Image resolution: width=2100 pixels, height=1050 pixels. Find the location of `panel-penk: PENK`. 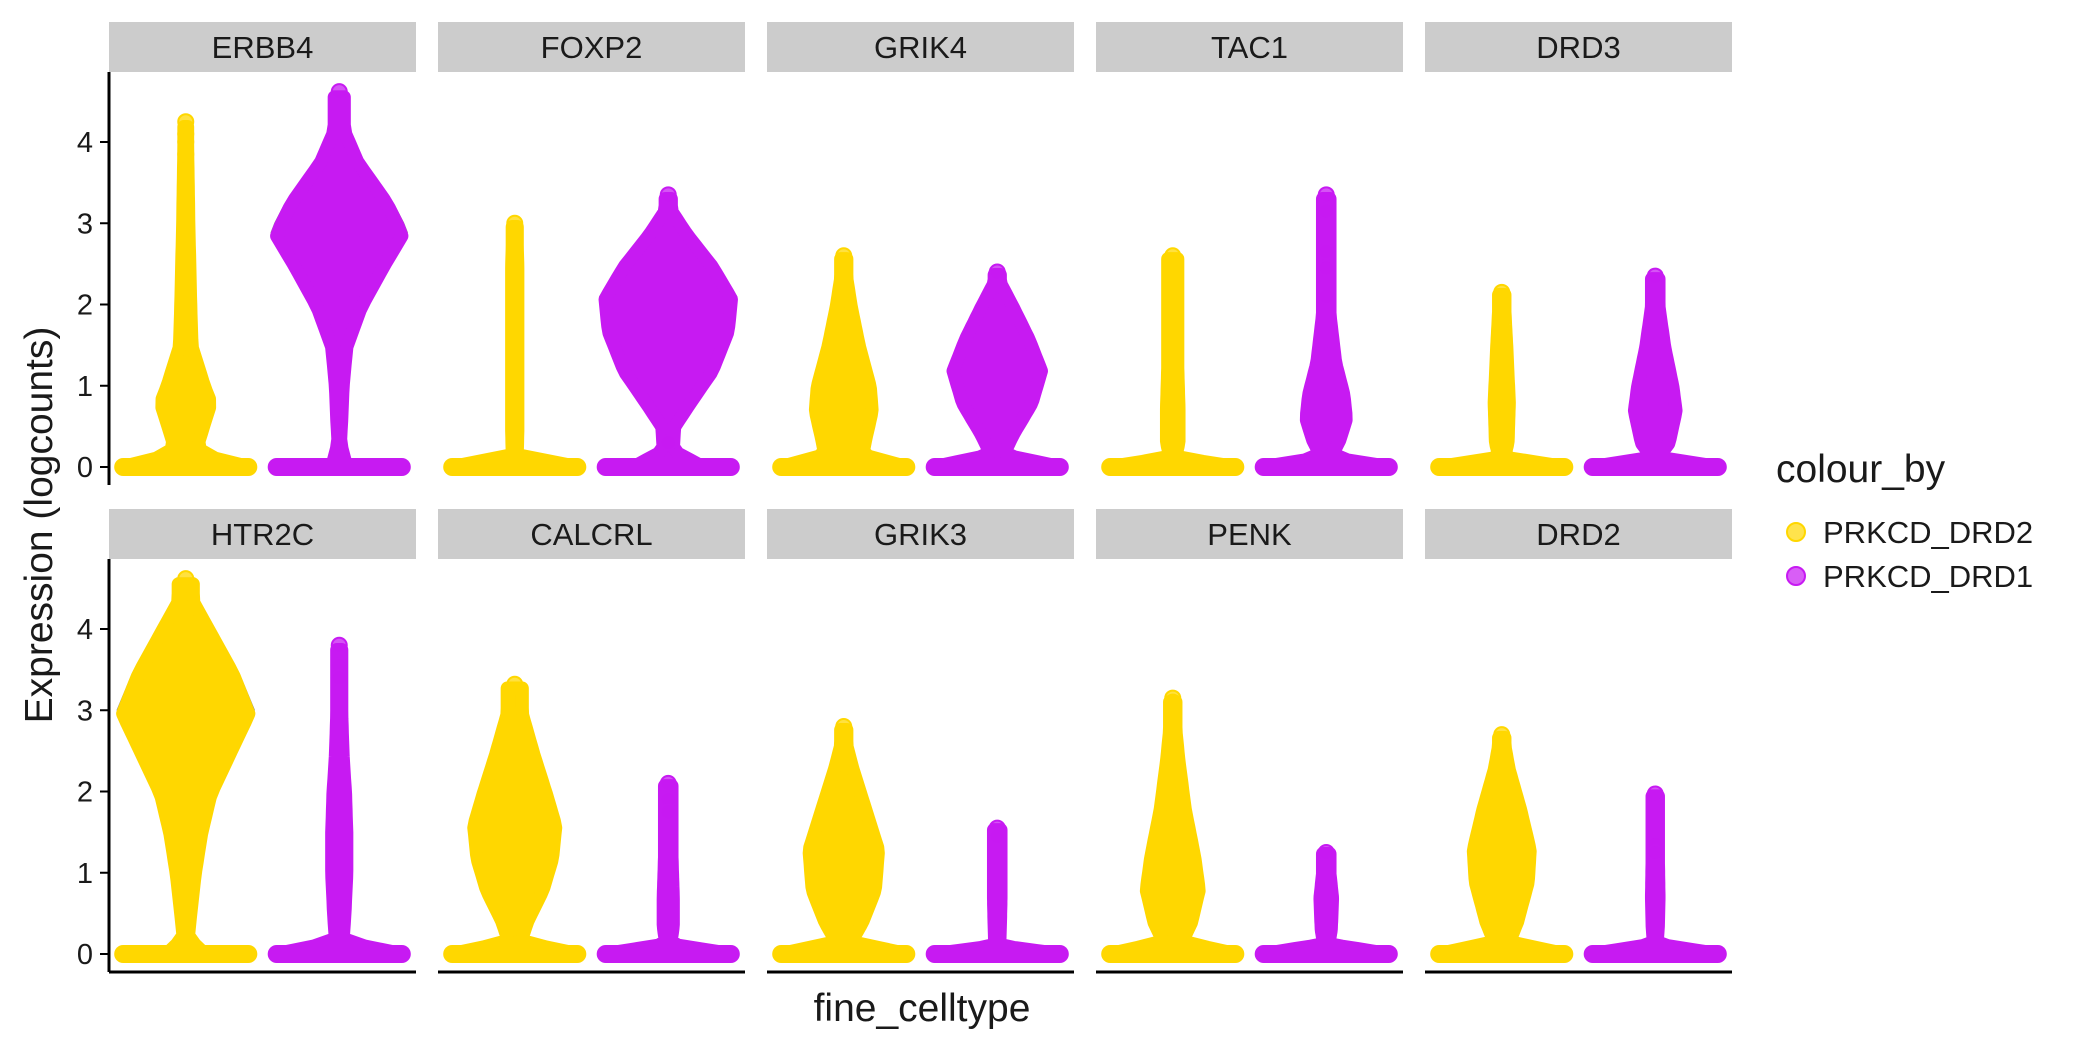

panel-penk: PENK is located at coordinates (1249, 741).